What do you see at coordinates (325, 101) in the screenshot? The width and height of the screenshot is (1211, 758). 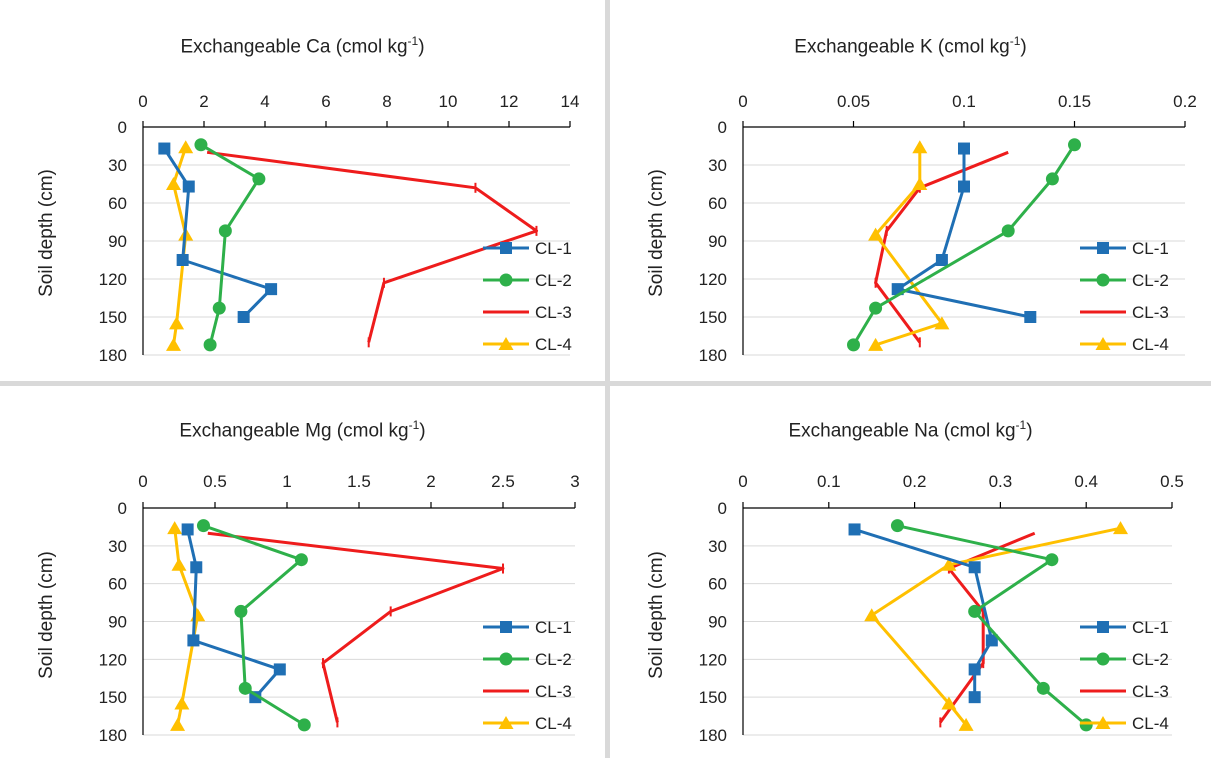 I see `x-tick-label: 6` at bounding box center [325, 101].